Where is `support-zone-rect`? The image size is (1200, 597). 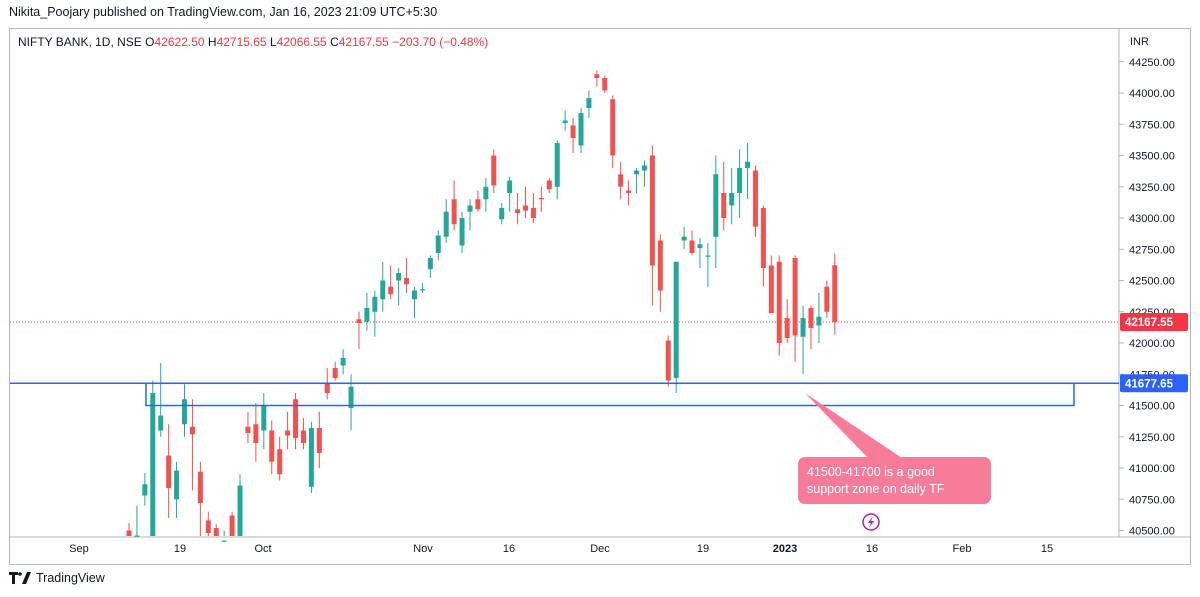 support-zone-rect is located at coordinates (610, 394).